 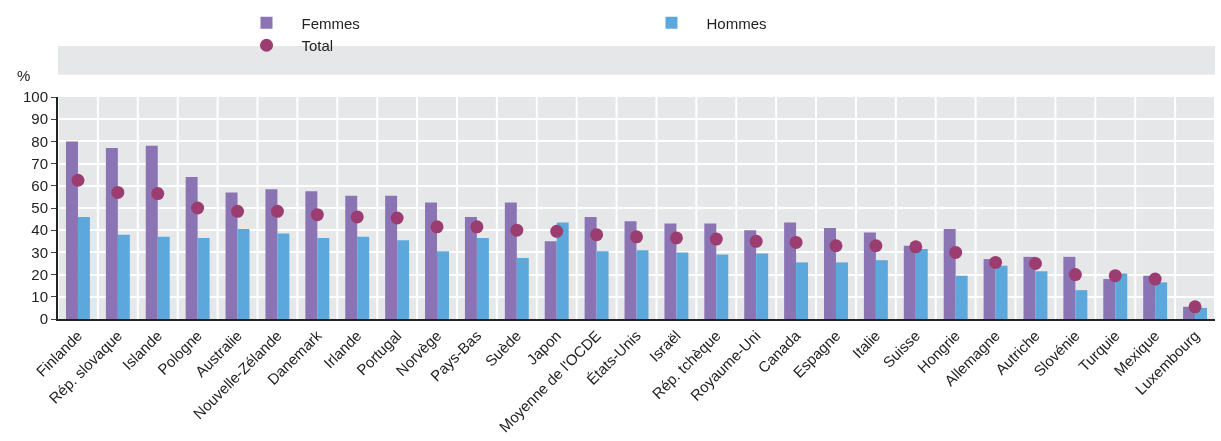 What do you see at coordinates (39, 186) in the screenshot?
I see `y-tick-label: 60` at bounding box center [39, 186].